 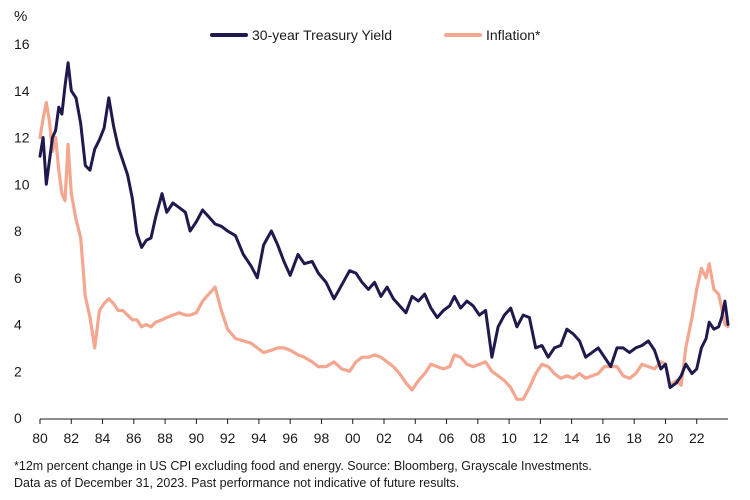 I want to click on x-tick-label: 06, so click(x=447, y=438).